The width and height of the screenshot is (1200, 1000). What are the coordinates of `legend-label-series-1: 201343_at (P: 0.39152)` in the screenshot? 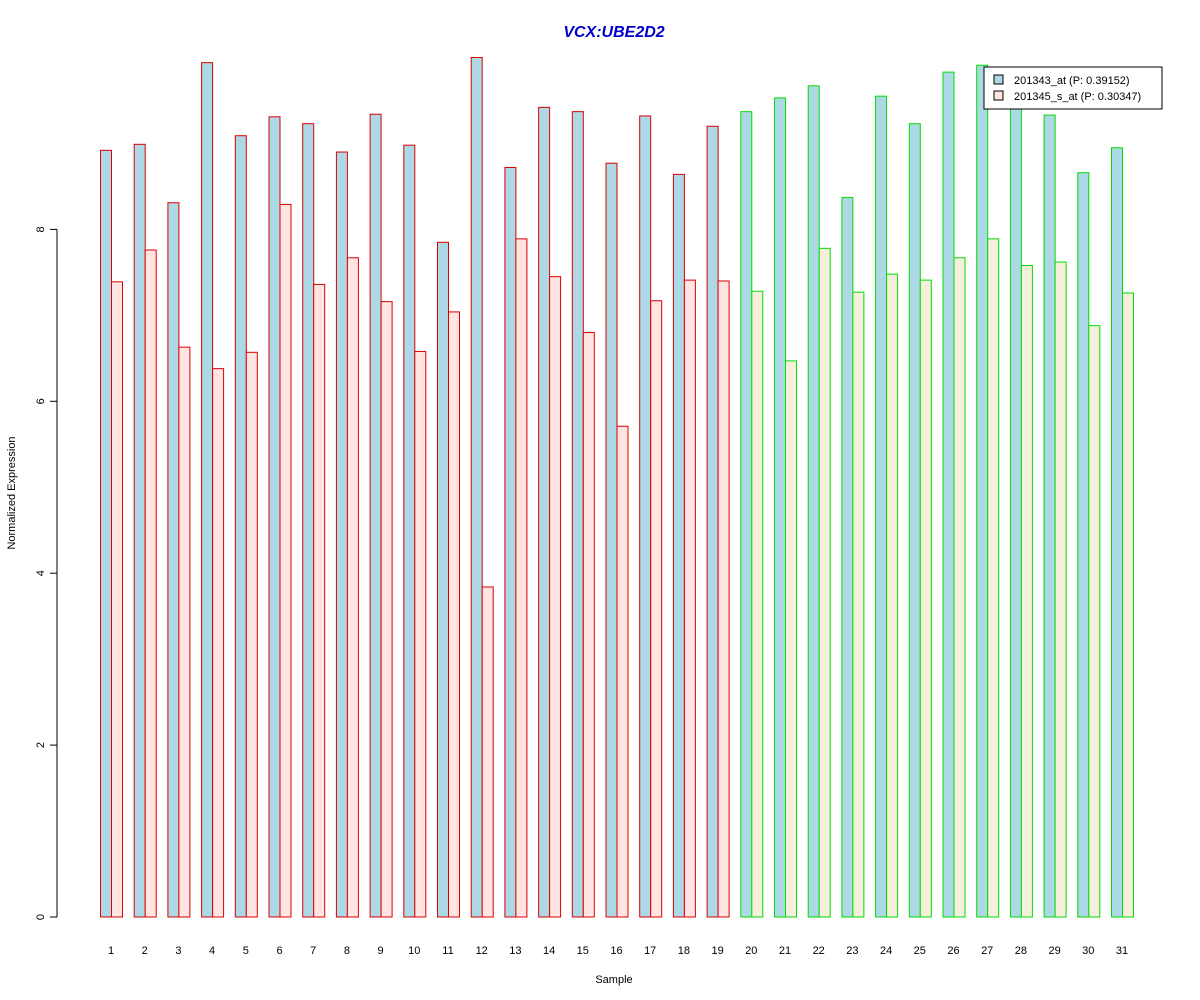 It's located at (1072, 81).